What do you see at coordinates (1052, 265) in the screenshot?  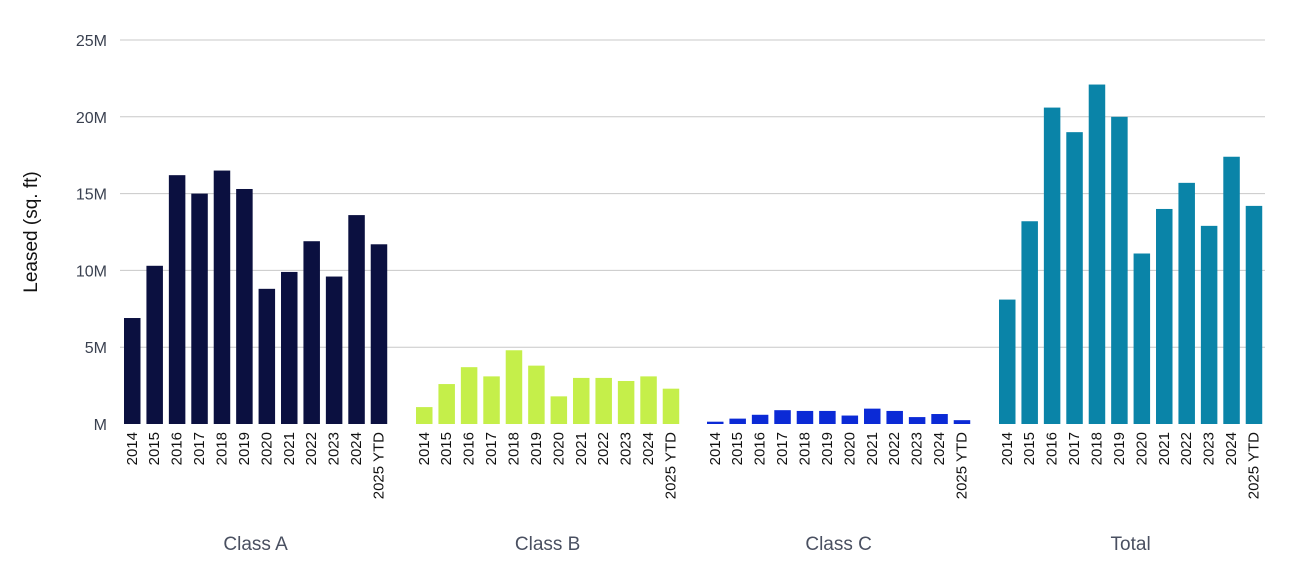 I see `bar-total-2016` at bounding box center [1052, 265].